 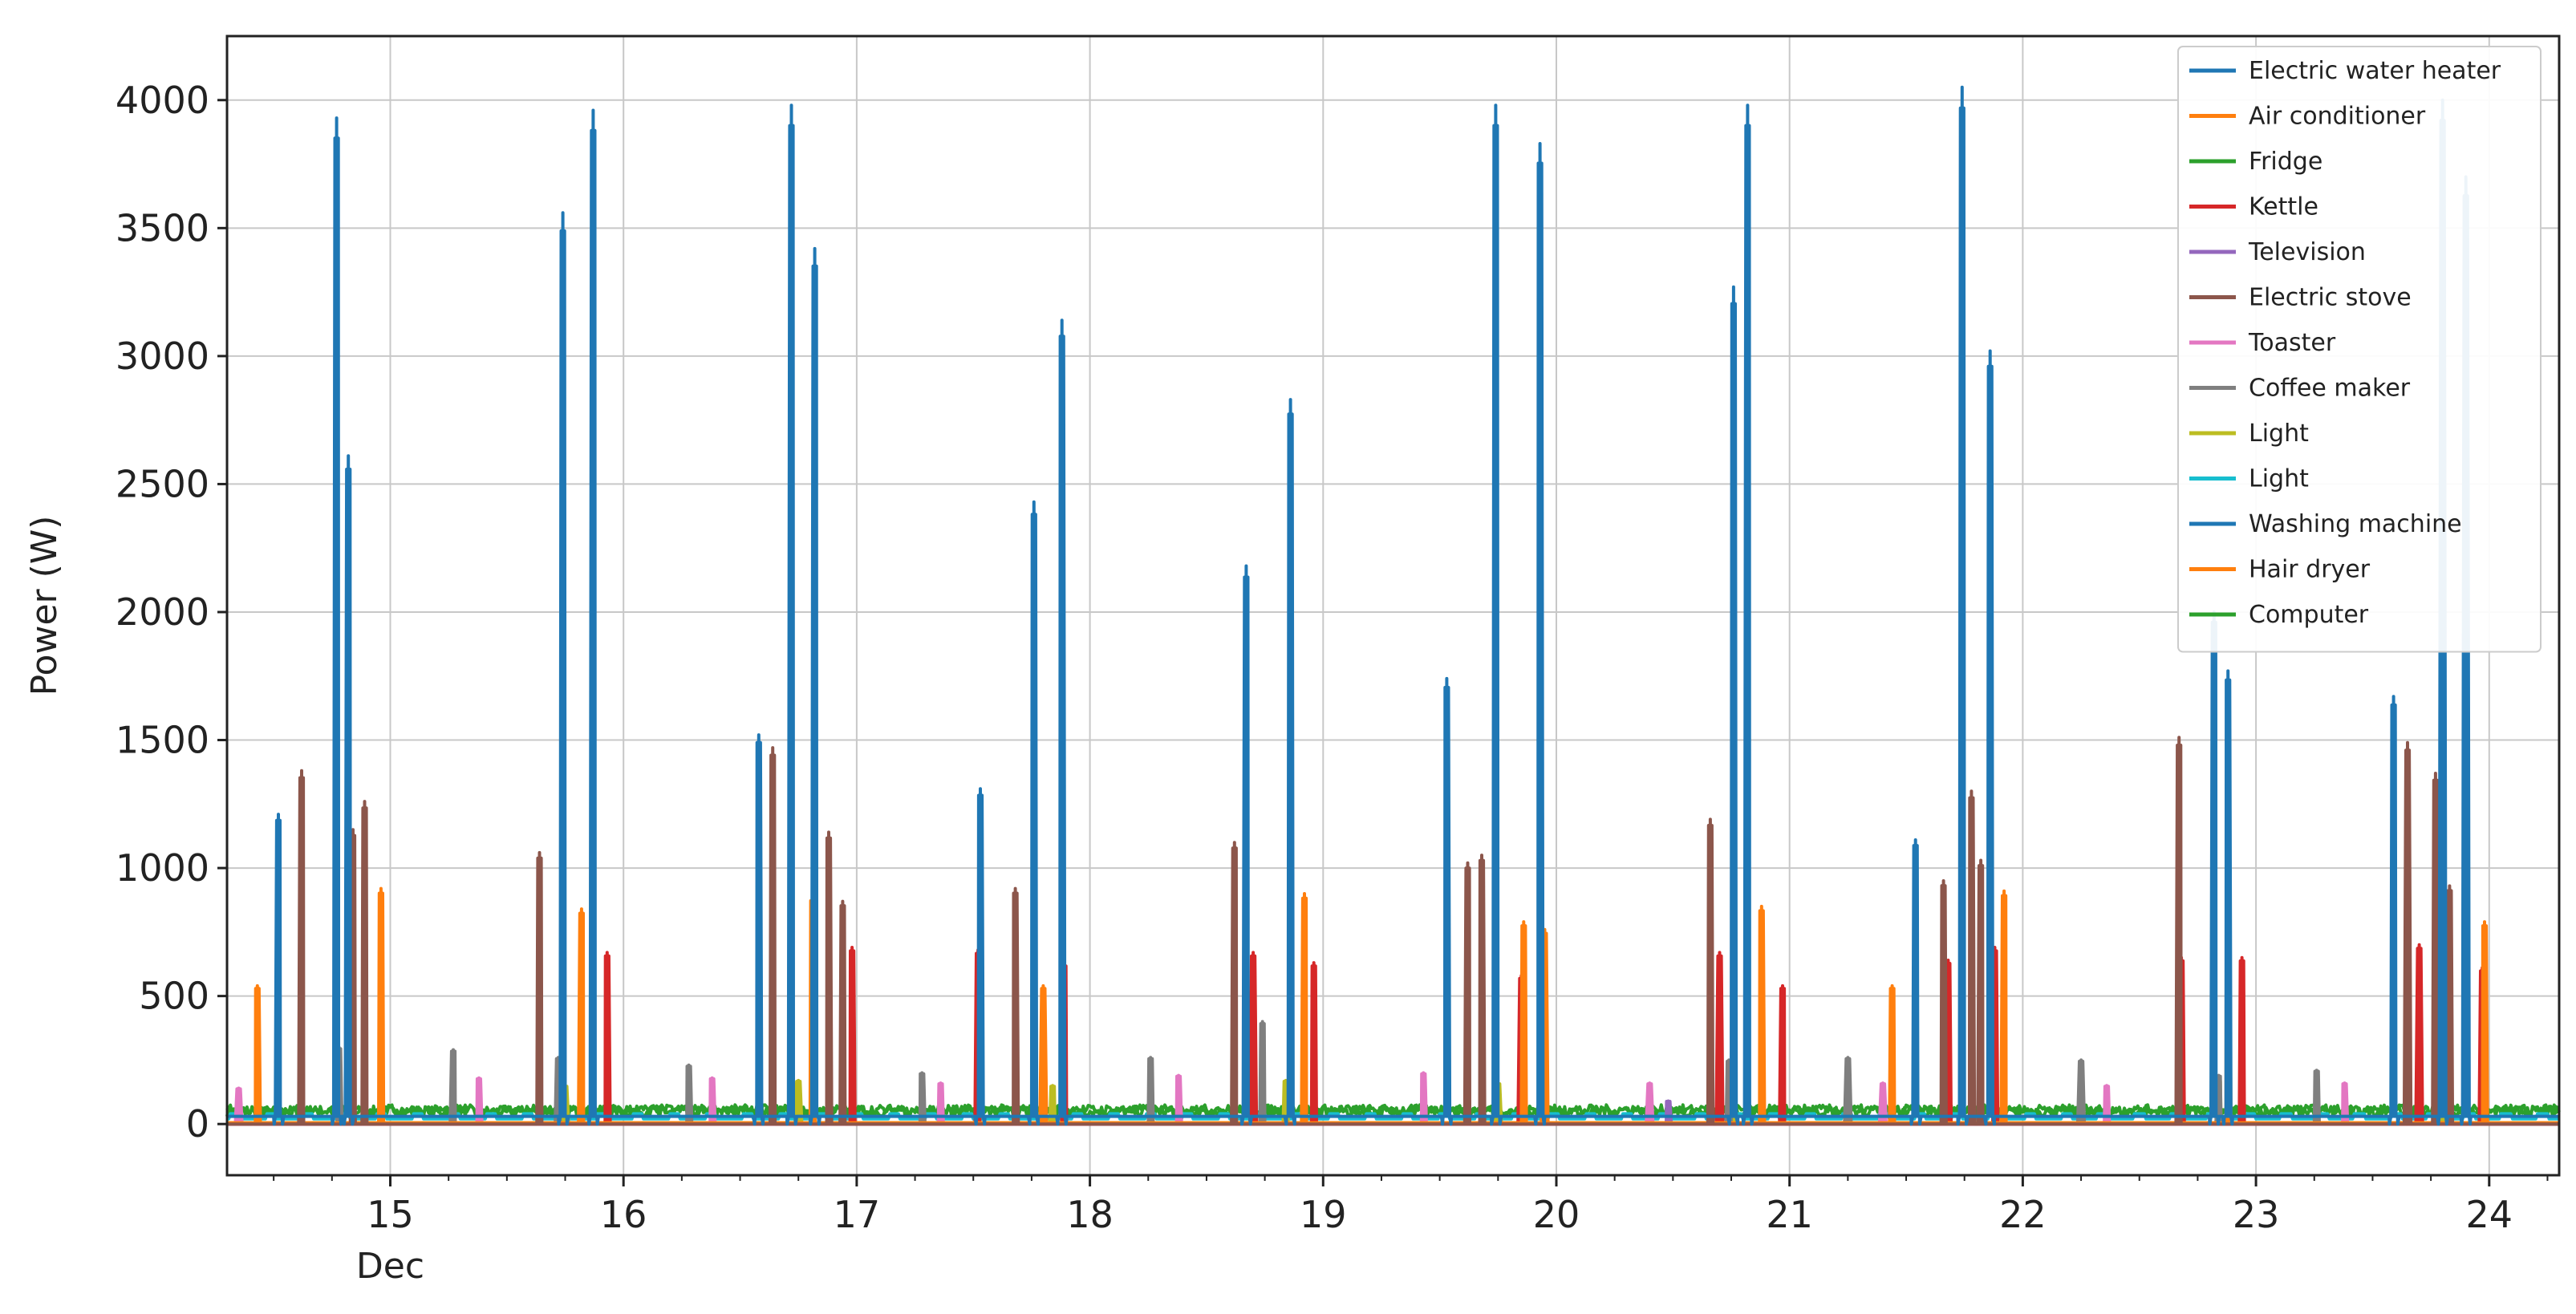 I want to click on legend-label: Fridge, so click(x=2285, y=162).